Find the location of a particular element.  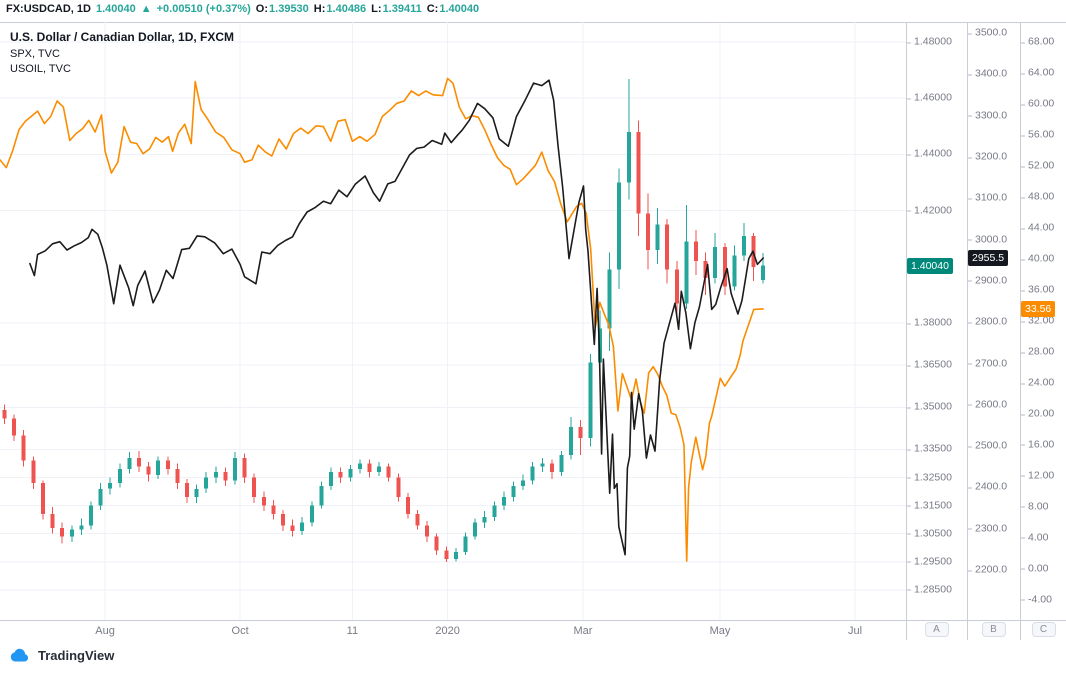

spx-price-tick: 2300.0 is located at coordinates (987, 528).